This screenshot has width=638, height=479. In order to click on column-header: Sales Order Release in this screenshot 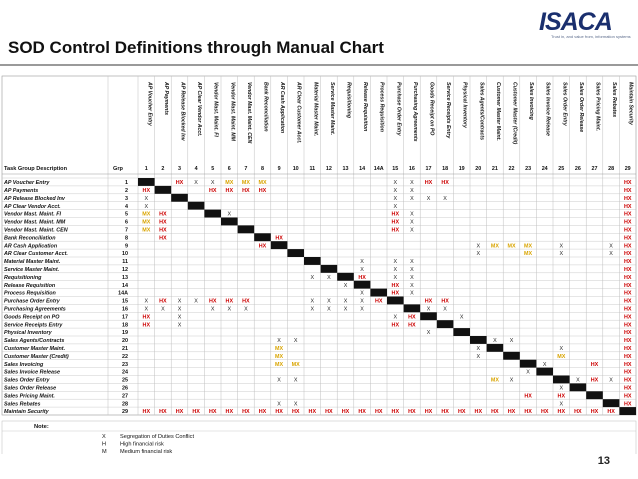, I will do `click(581, 107)`.